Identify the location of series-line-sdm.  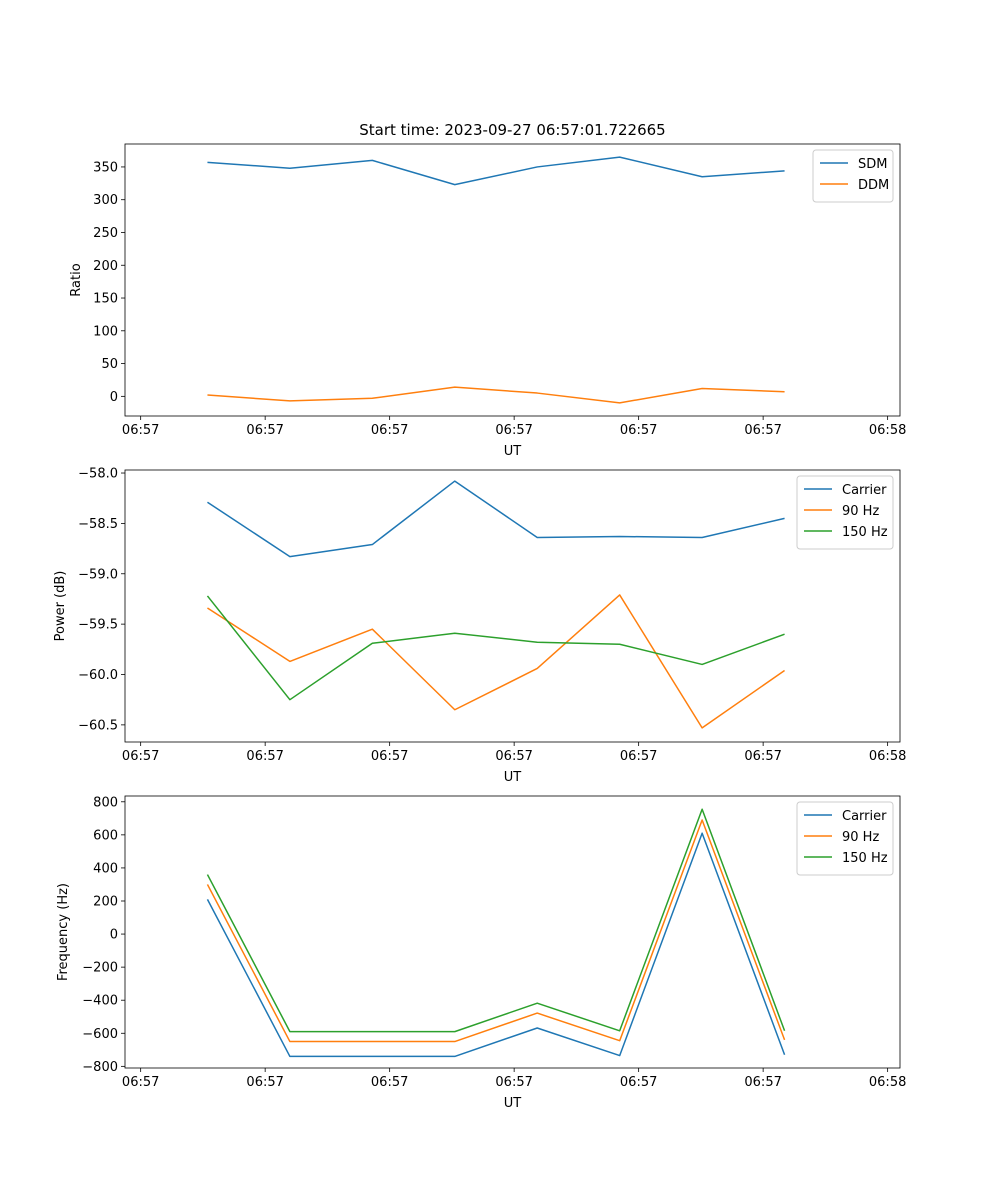
(496, 171).